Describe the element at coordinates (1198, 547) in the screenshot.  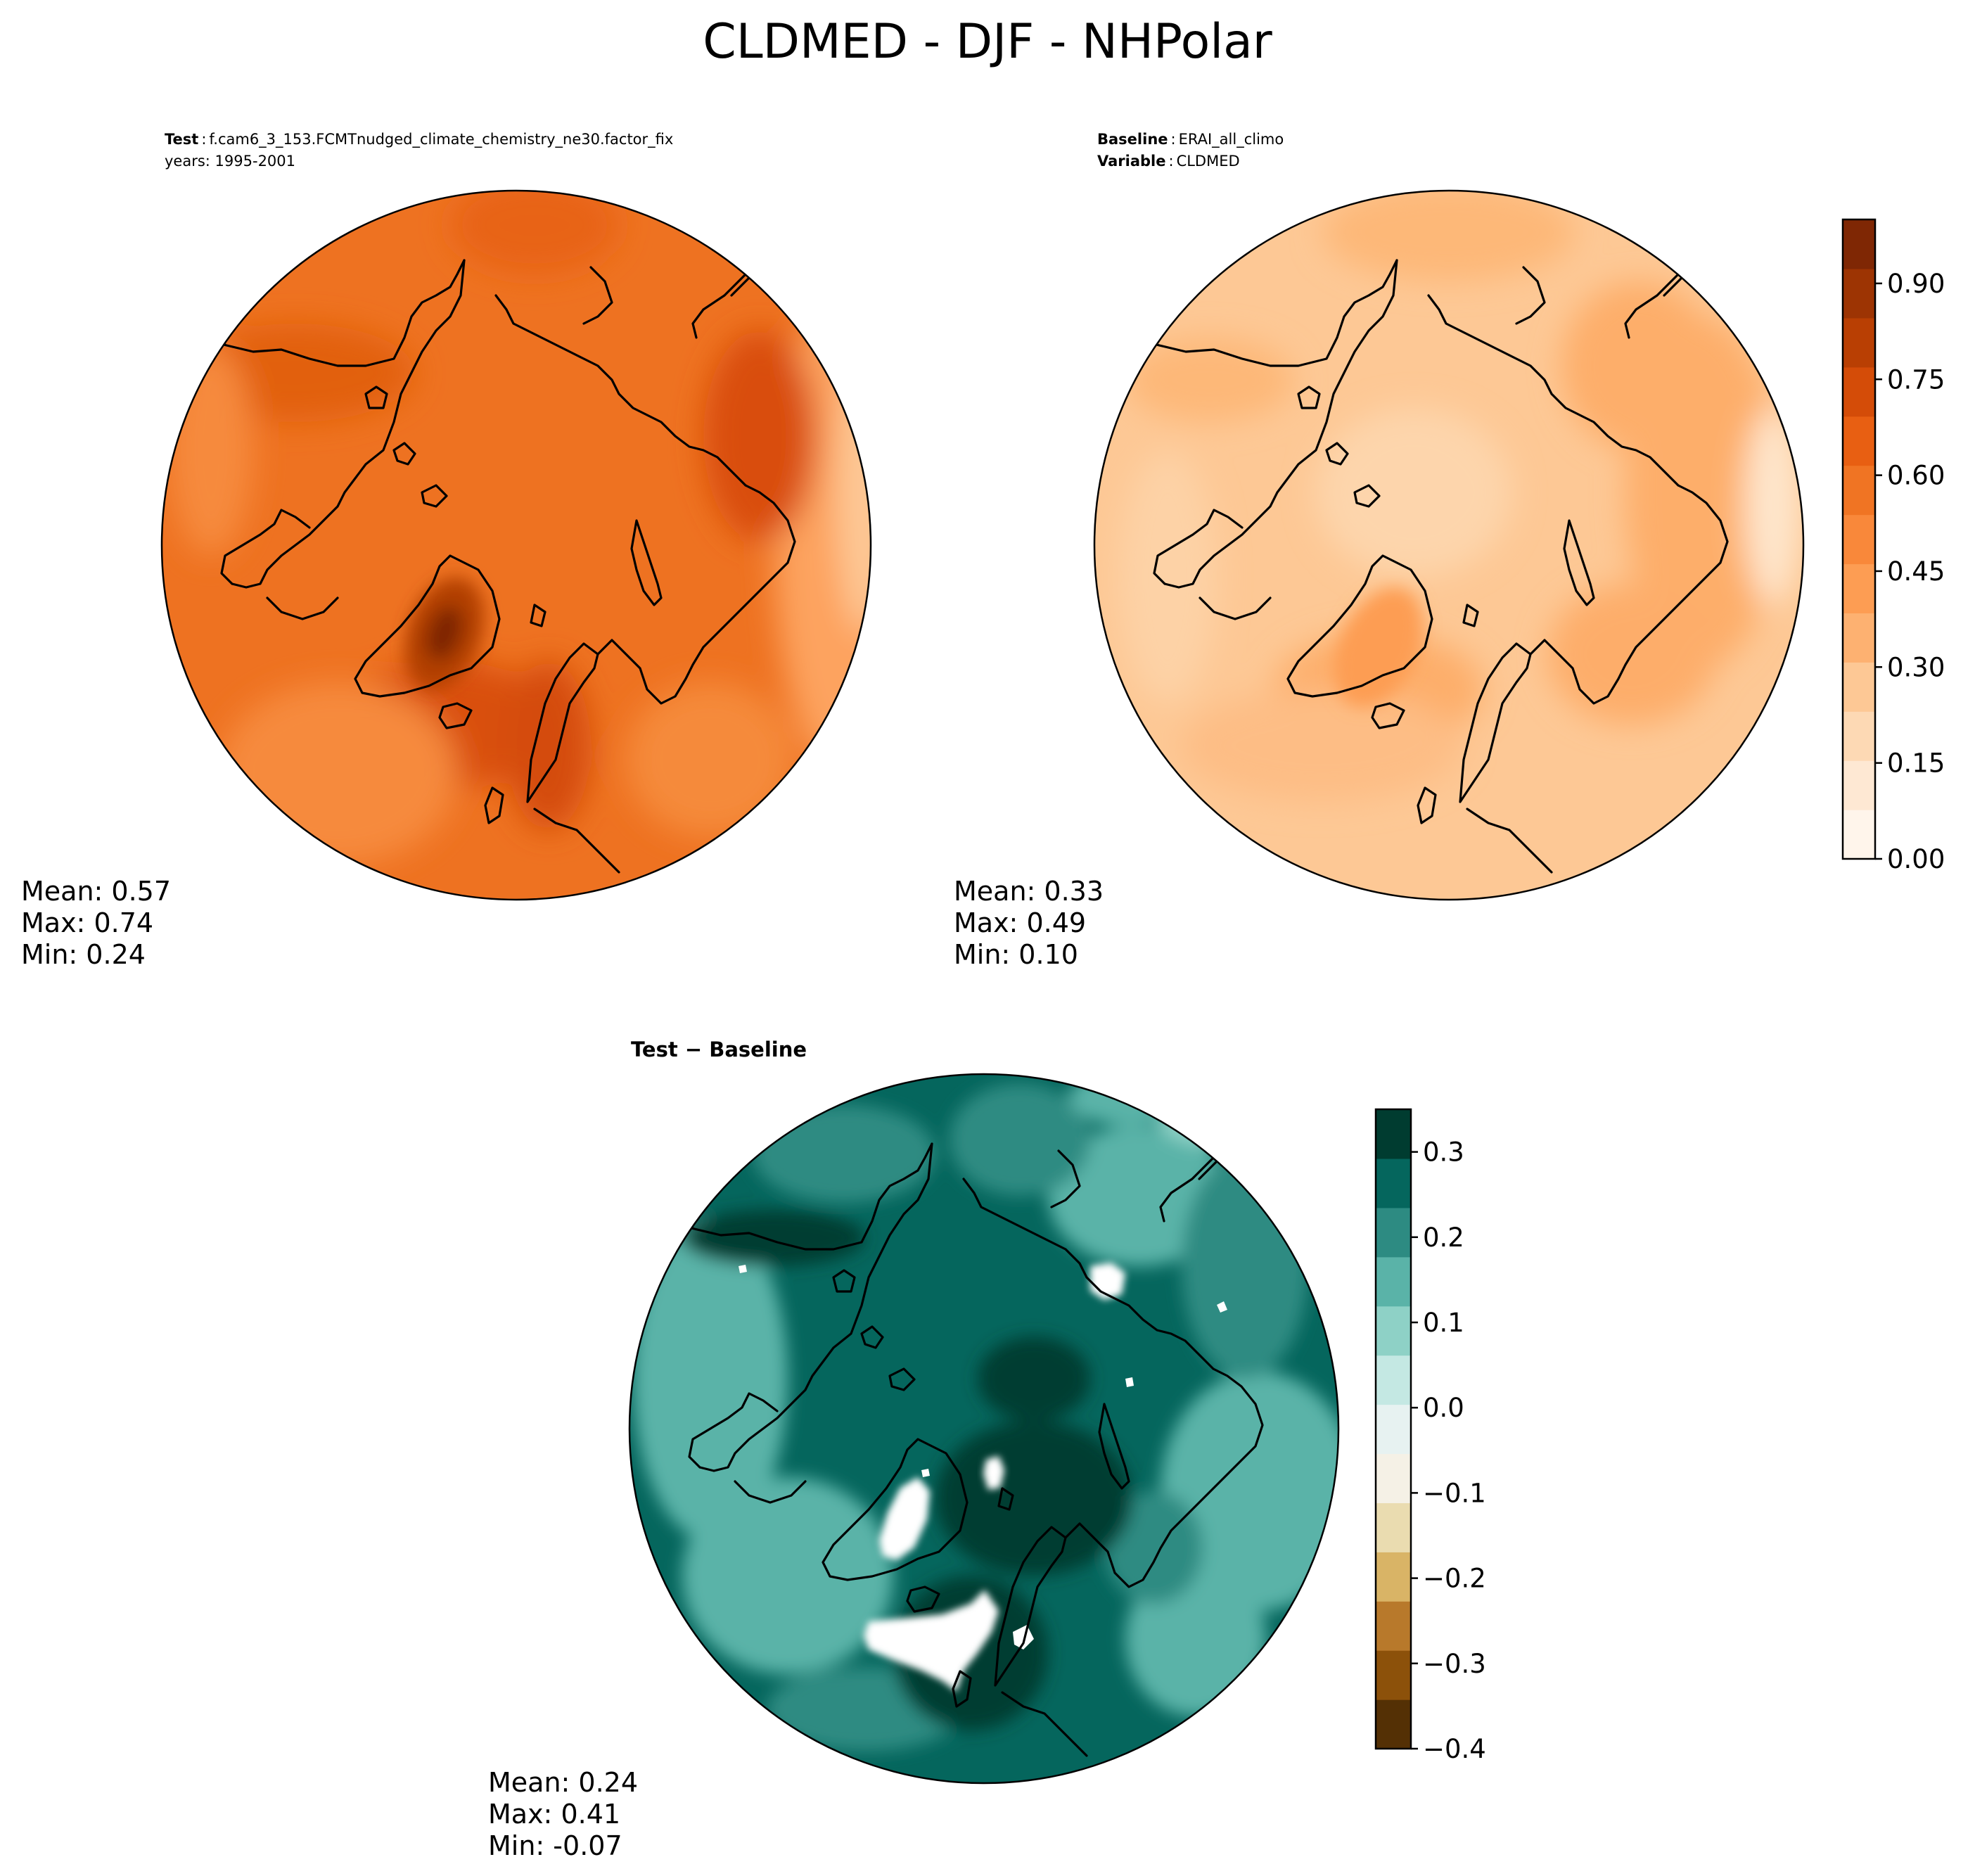
I see `baseline-coast-hudson-bay` at that location.